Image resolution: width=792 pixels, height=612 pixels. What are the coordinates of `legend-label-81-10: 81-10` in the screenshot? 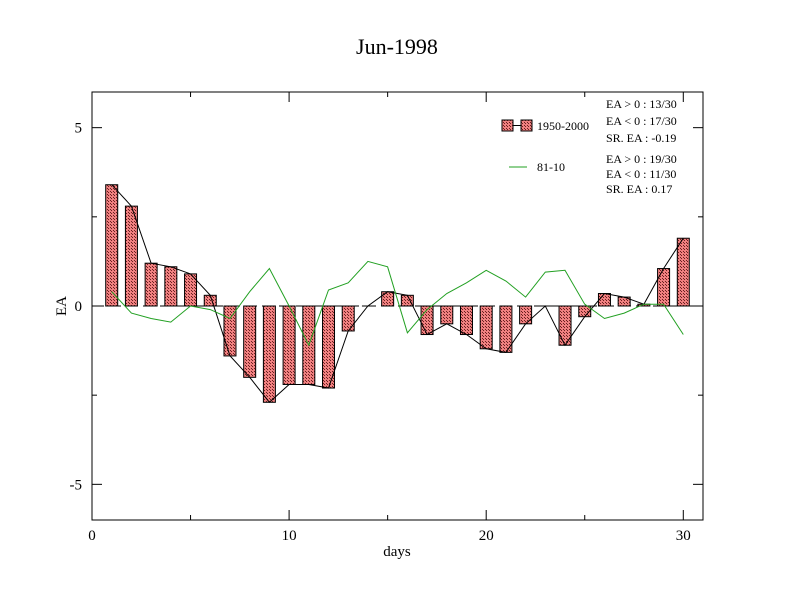 It's located at (551, 167).